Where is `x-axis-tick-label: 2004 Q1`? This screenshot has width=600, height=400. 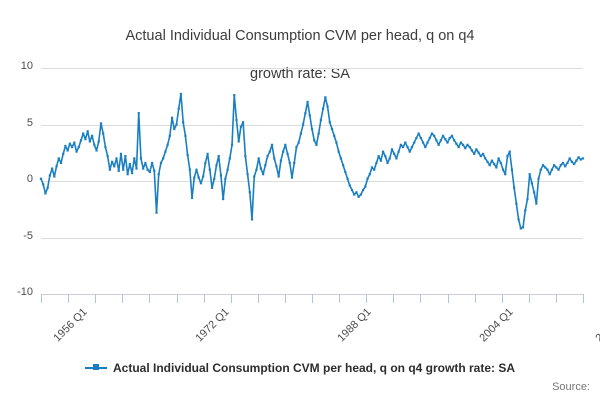
x-axis-tick-label: 2004 Q1 is located at coordinates (497, 325).